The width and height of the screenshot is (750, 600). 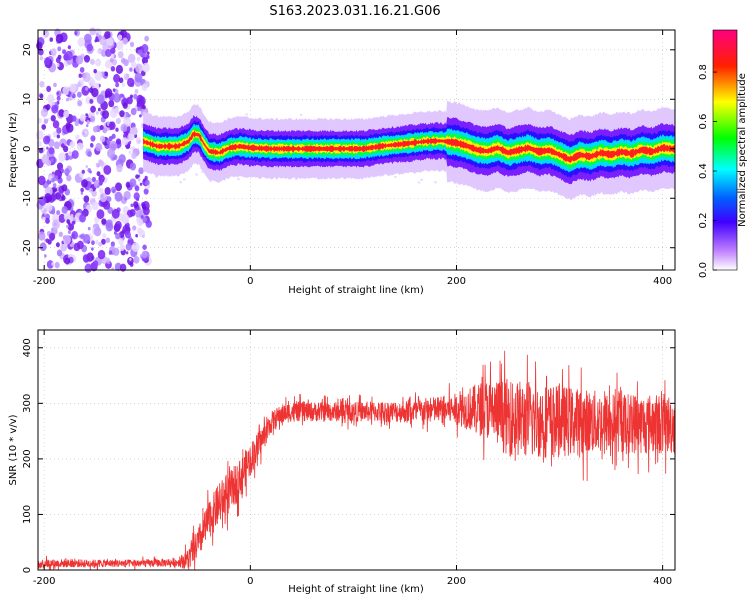 I want to click on colorbar-tick-label: 0.0, so click(x=703, y=270).